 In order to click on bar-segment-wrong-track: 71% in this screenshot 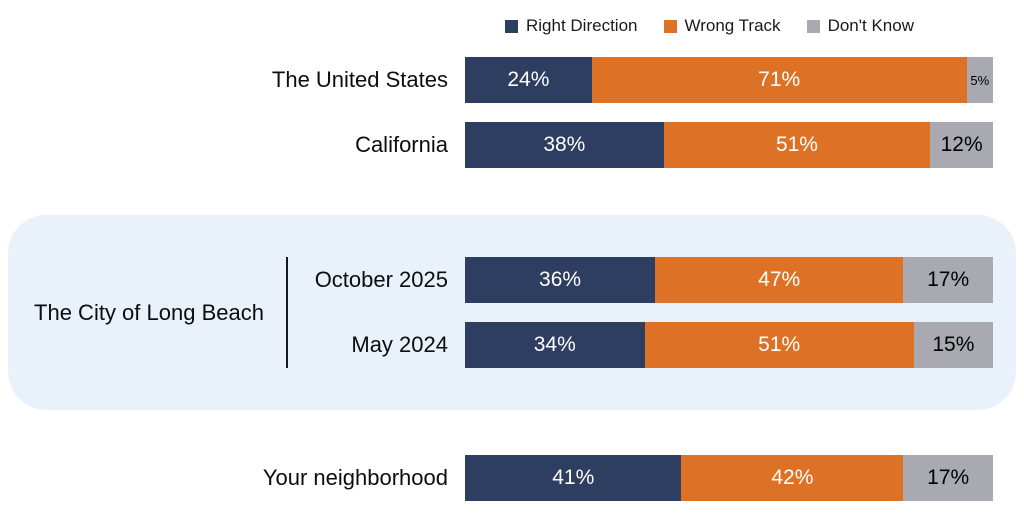, I will do `click(779, 80)`.